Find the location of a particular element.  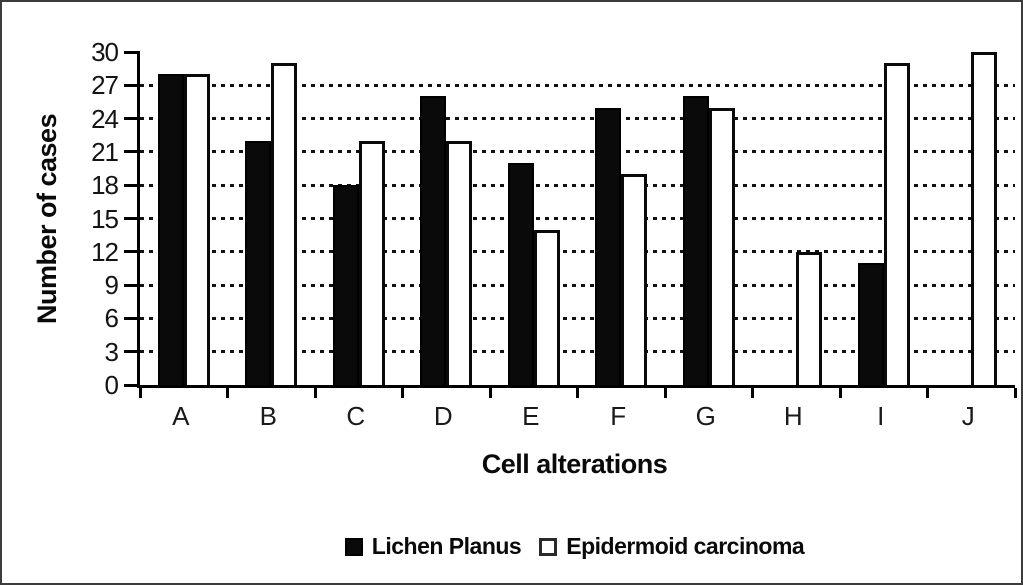

bar-black-E is located at coordinates (520, 274).